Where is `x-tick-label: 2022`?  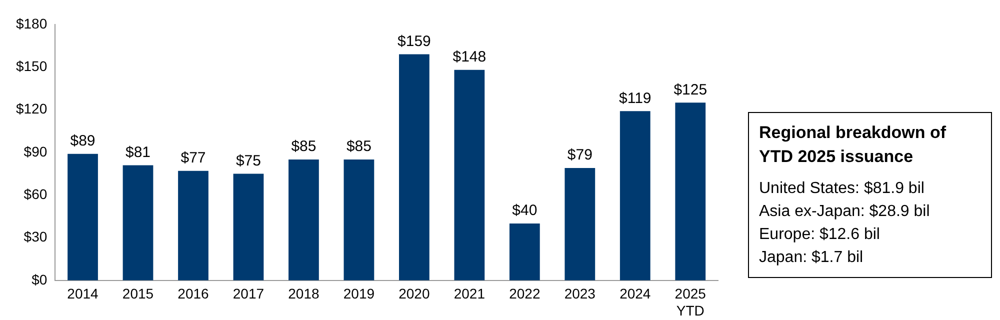
x-tick-label: 2022 is located at coordinates (524, 294).